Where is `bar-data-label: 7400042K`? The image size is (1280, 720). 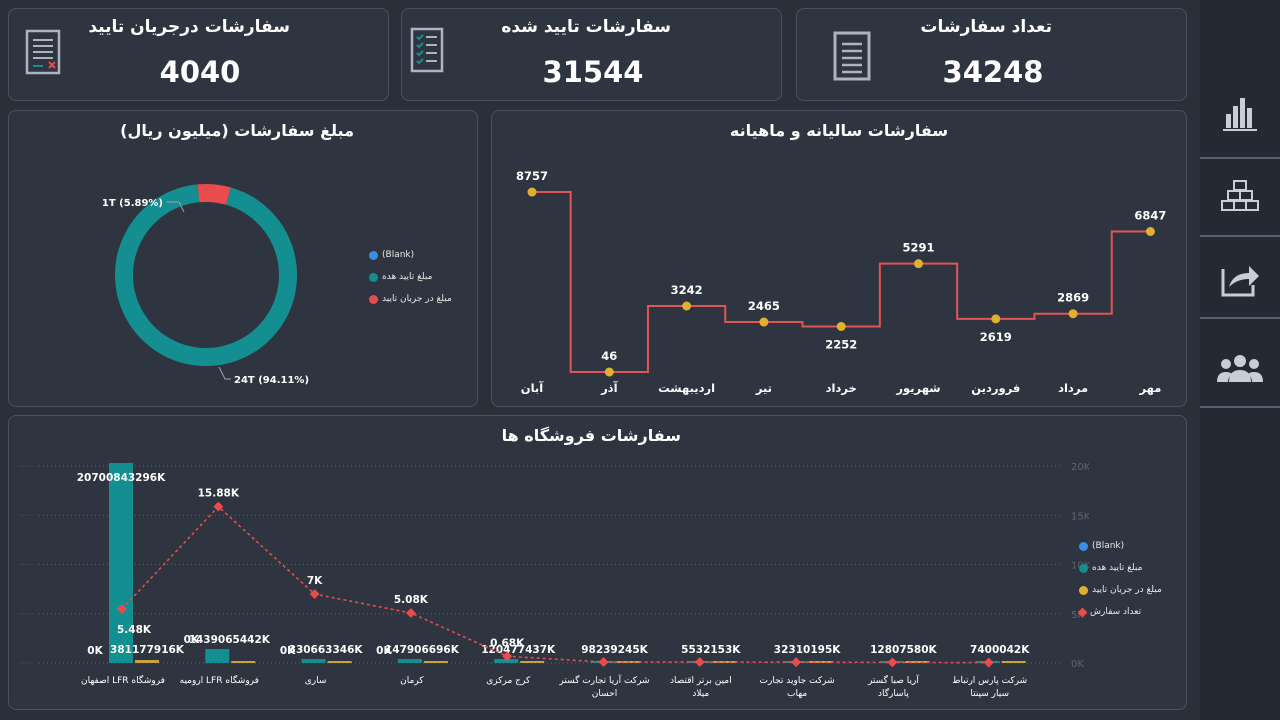
bar-data-label: 7400042K is located at coordinates (1000, 650).